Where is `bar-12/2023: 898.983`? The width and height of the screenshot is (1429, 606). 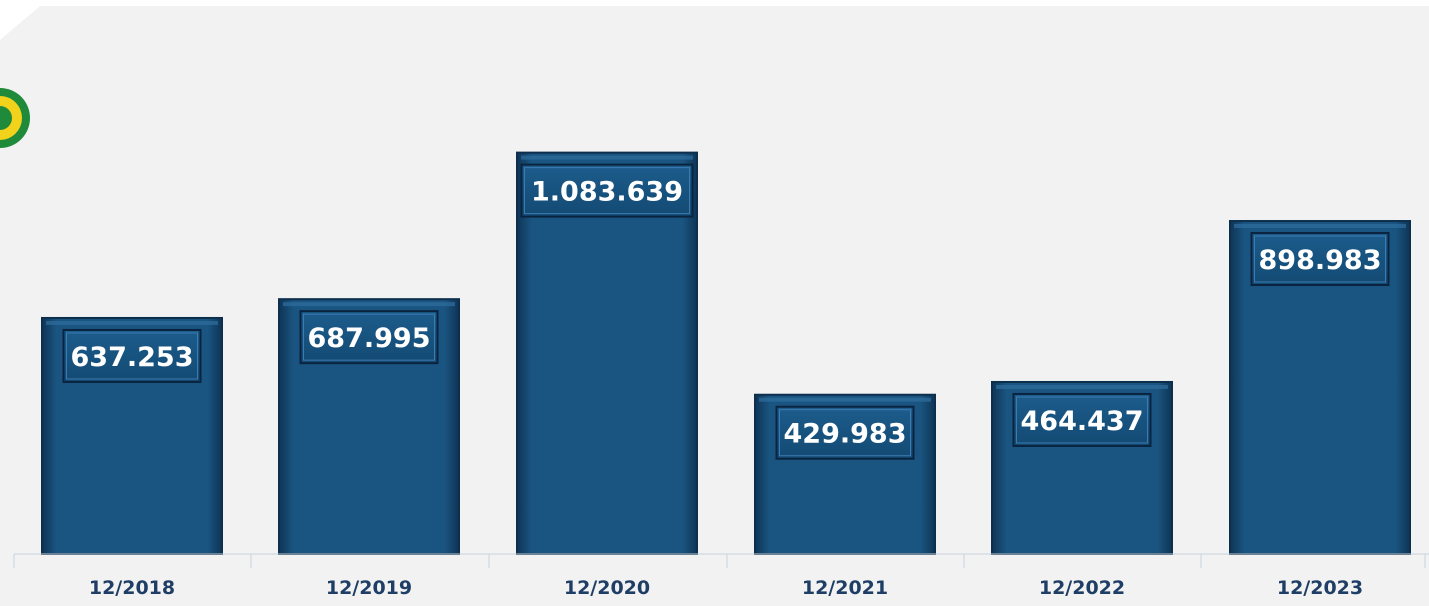 bar-12/2023: 898.983 is located at coordinates (1320, 387).